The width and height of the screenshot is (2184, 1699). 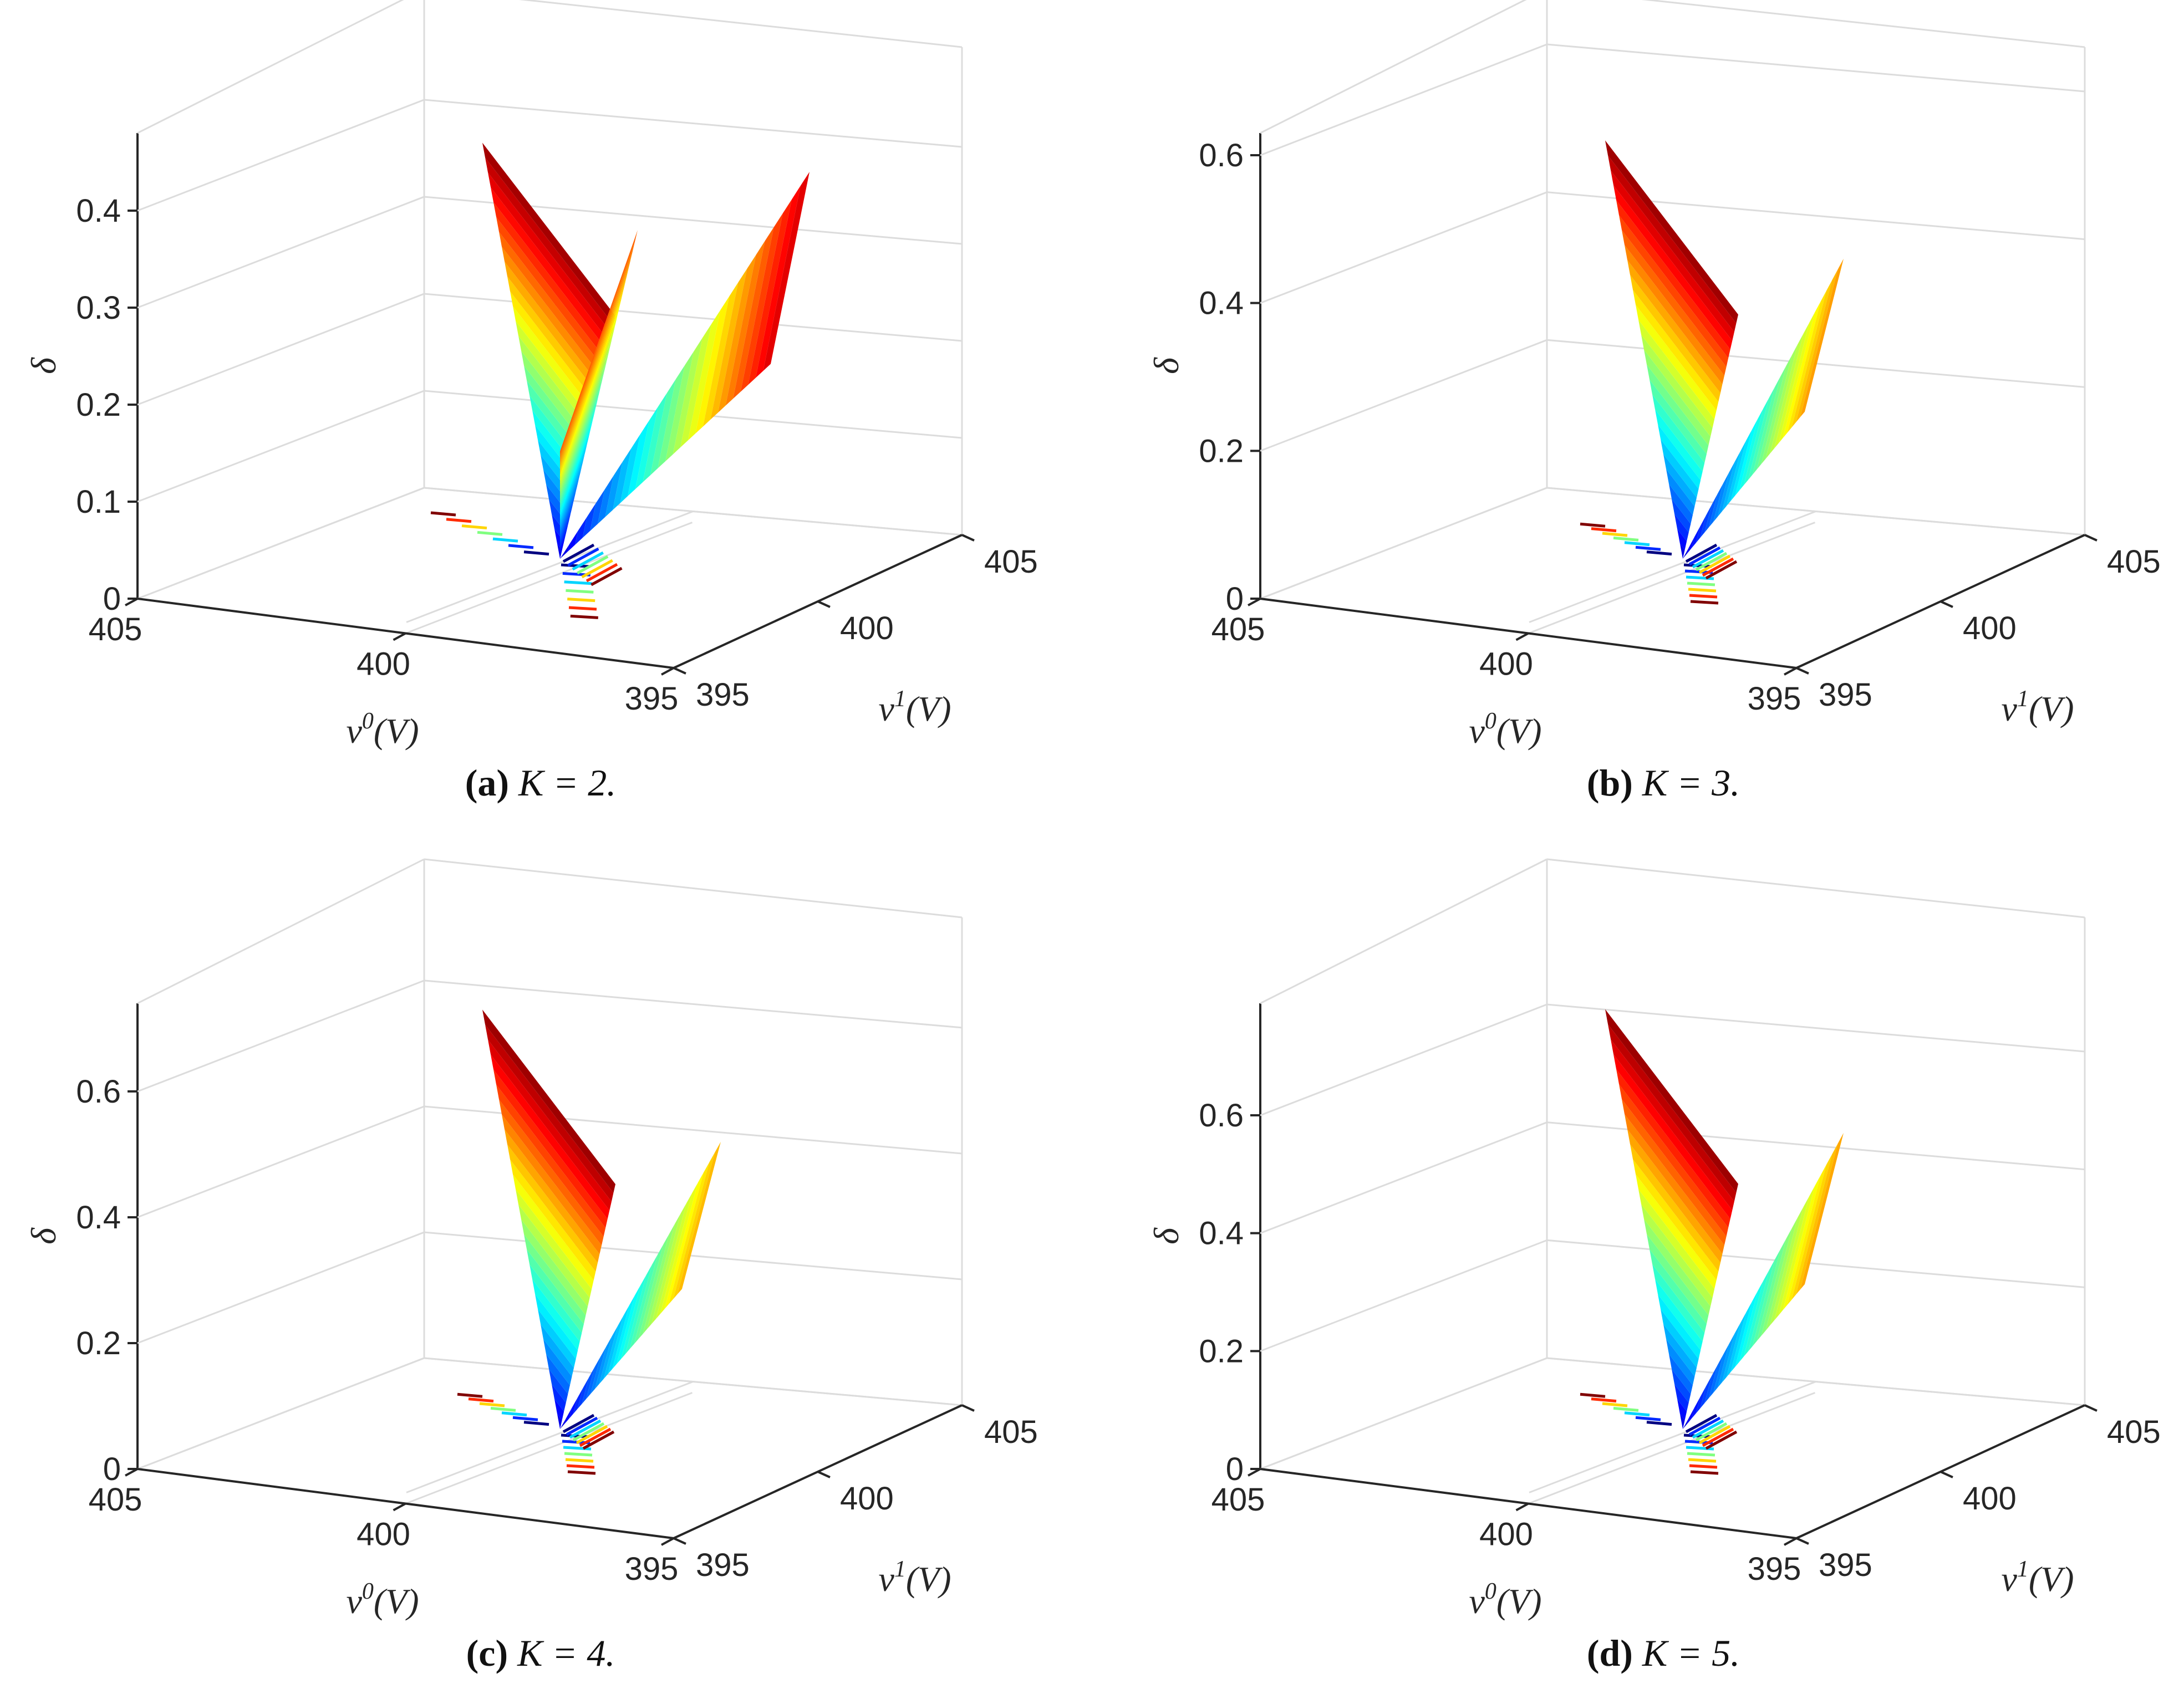 I want to click on caption-letter: (b), so click(x=1610, y=783).